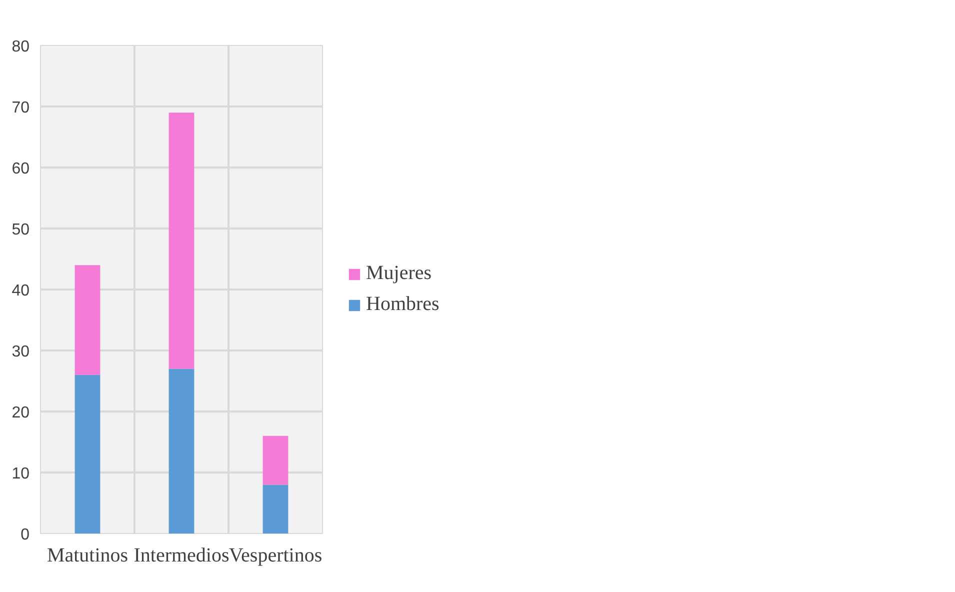  What do you see at coordinates (275, 555) in the screenshot?
I see `x-tick-label: Vespertinos` at bounding box center [275, 555].